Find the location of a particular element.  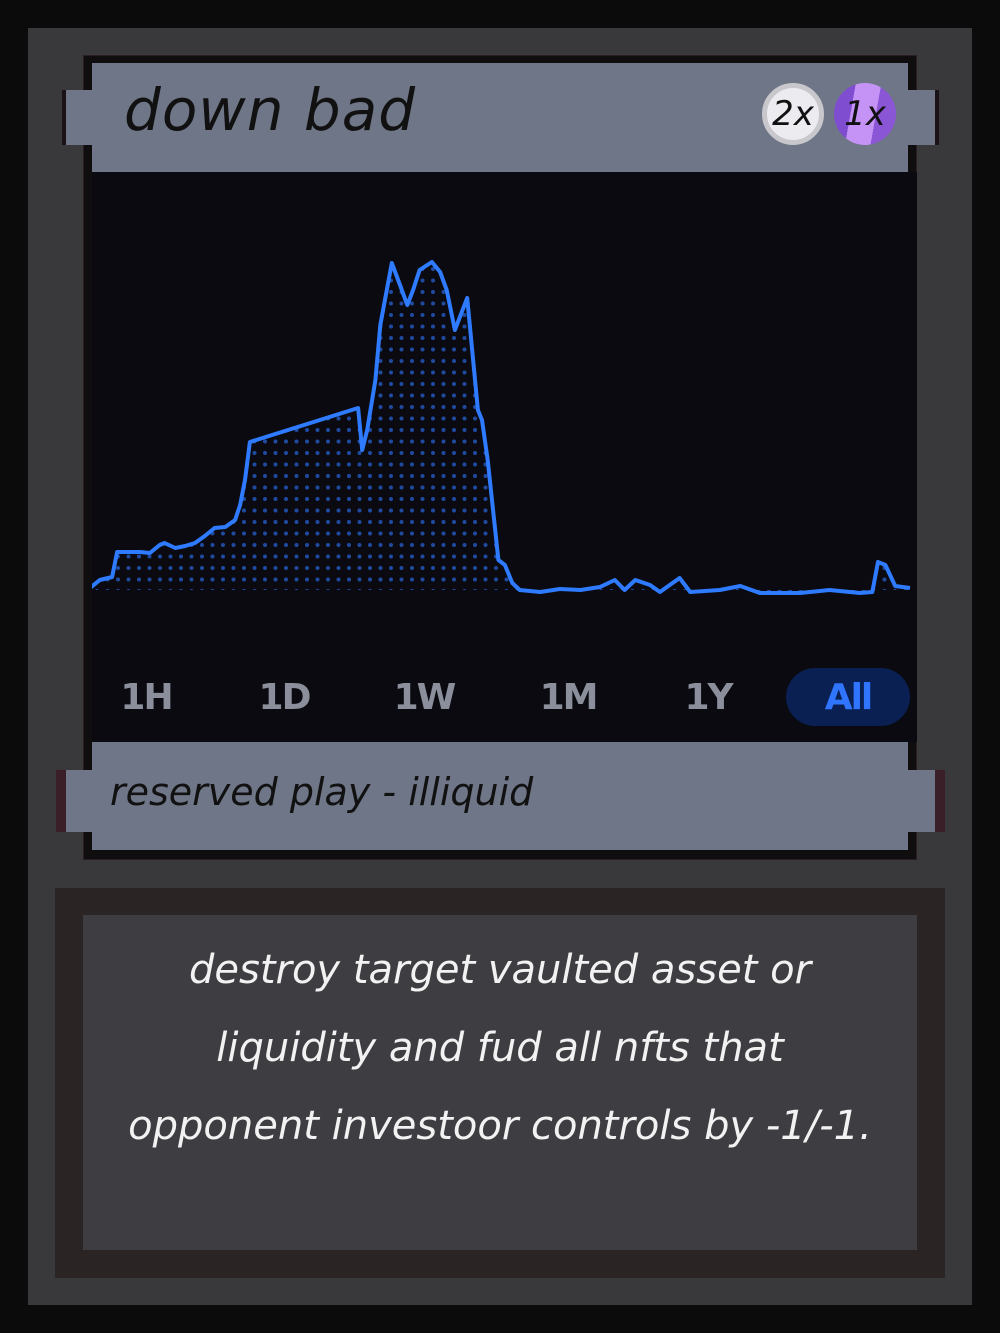

card-title: down bad is located at coordinates (270, 110).